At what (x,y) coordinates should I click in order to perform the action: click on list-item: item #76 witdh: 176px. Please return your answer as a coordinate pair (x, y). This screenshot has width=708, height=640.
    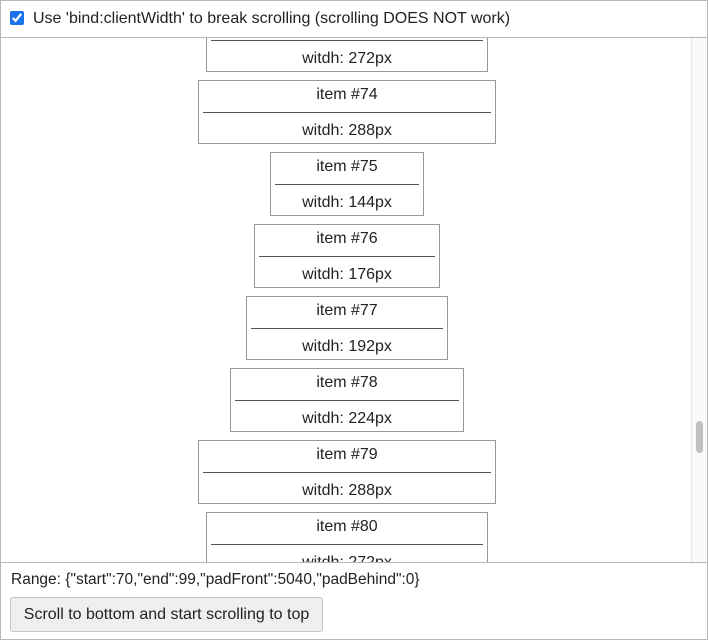
    Looking at the image, I should click on (347, 256).